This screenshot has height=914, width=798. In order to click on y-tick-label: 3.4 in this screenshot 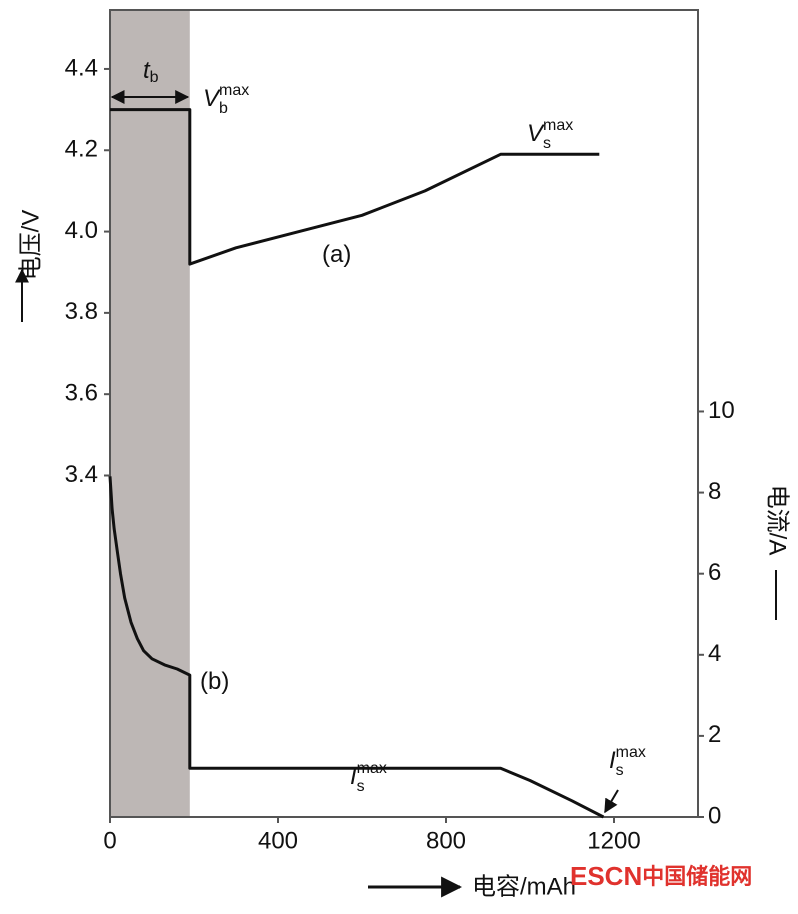, I will do `click(81, 474)`.